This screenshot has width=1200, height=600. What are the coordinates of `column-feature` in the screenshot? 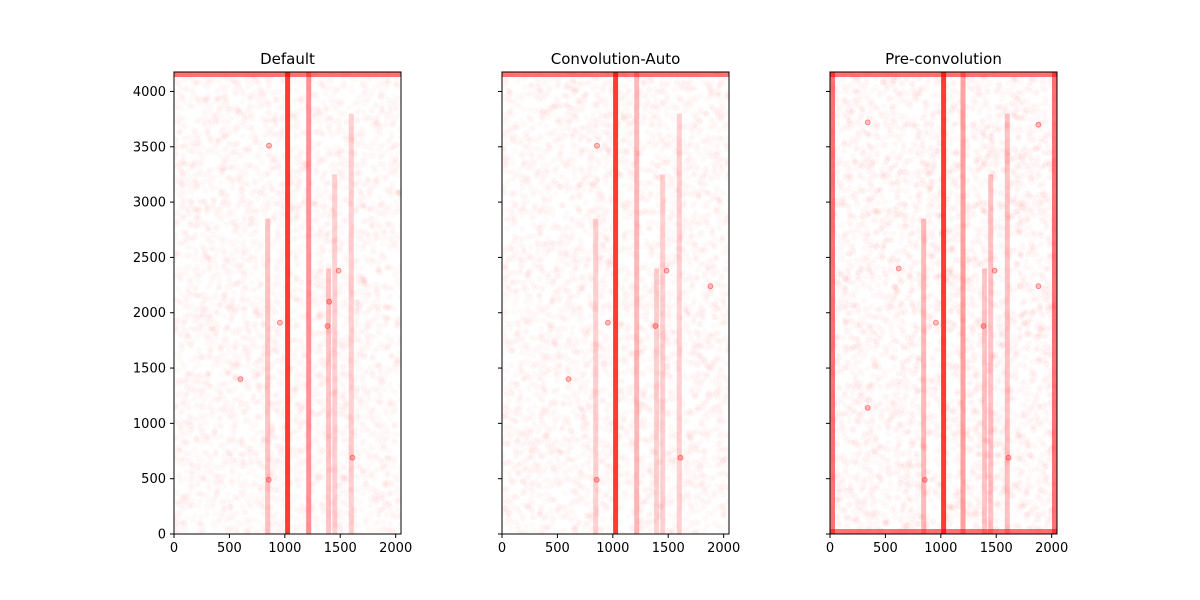 It's located at (335, 354).